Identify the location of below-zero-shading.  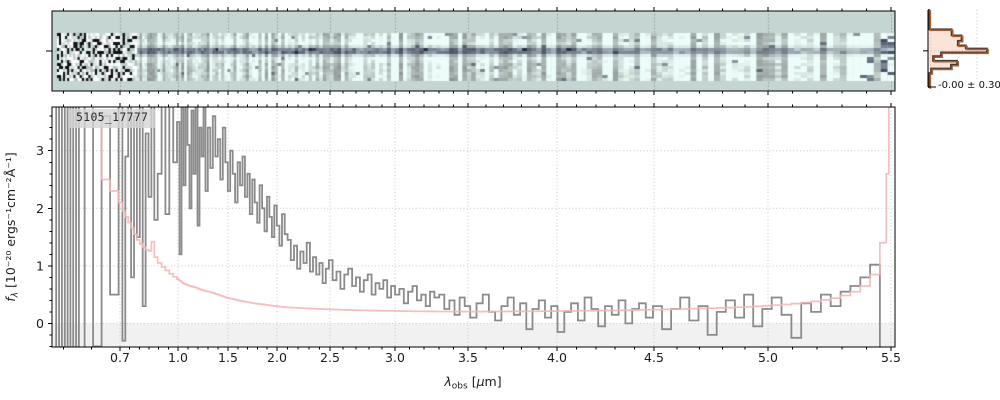
(473, 335).